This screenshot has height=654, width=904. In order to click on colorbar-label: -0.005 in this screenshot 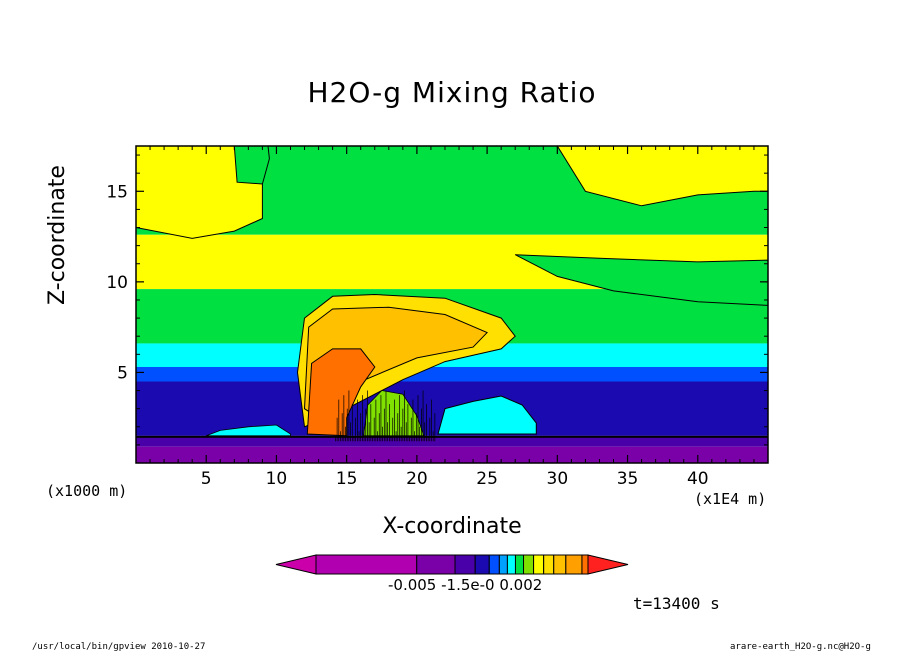, I will do `click(412, 585)`.